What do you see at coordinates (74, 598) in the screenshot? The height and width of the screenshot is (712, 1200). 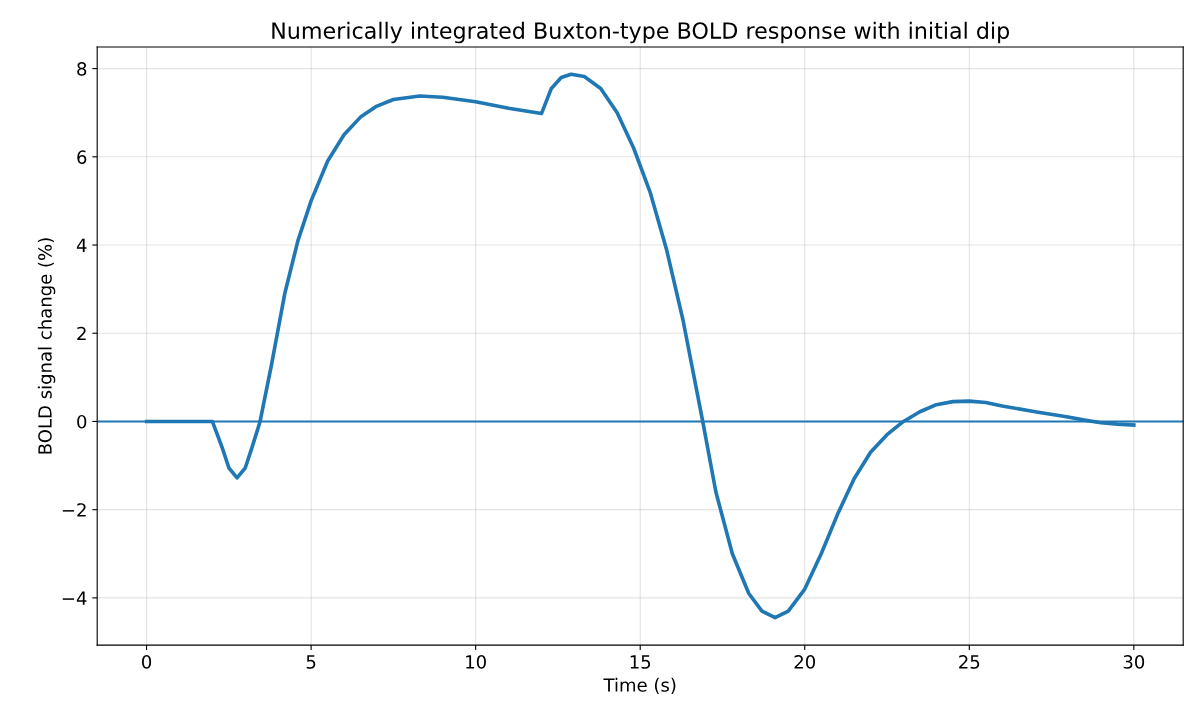 I see `y-tick-label: −4` at bounding box center [74, 598].